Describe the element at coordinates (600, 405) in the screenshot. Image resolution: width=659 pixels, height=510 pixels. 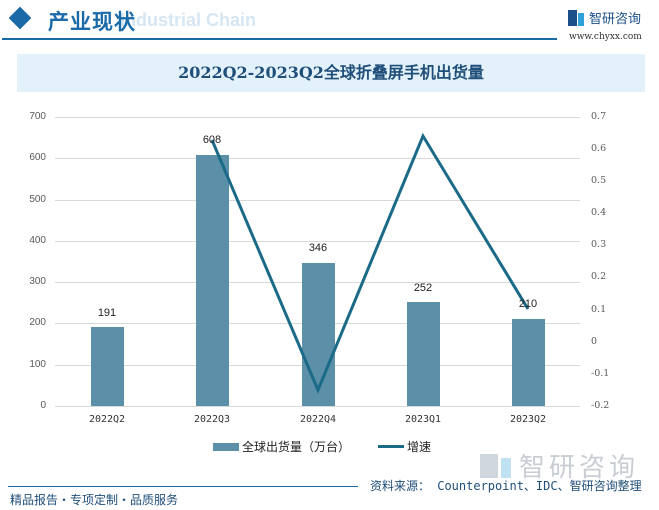
I see `right-axis-tick: -0.2` at that location.